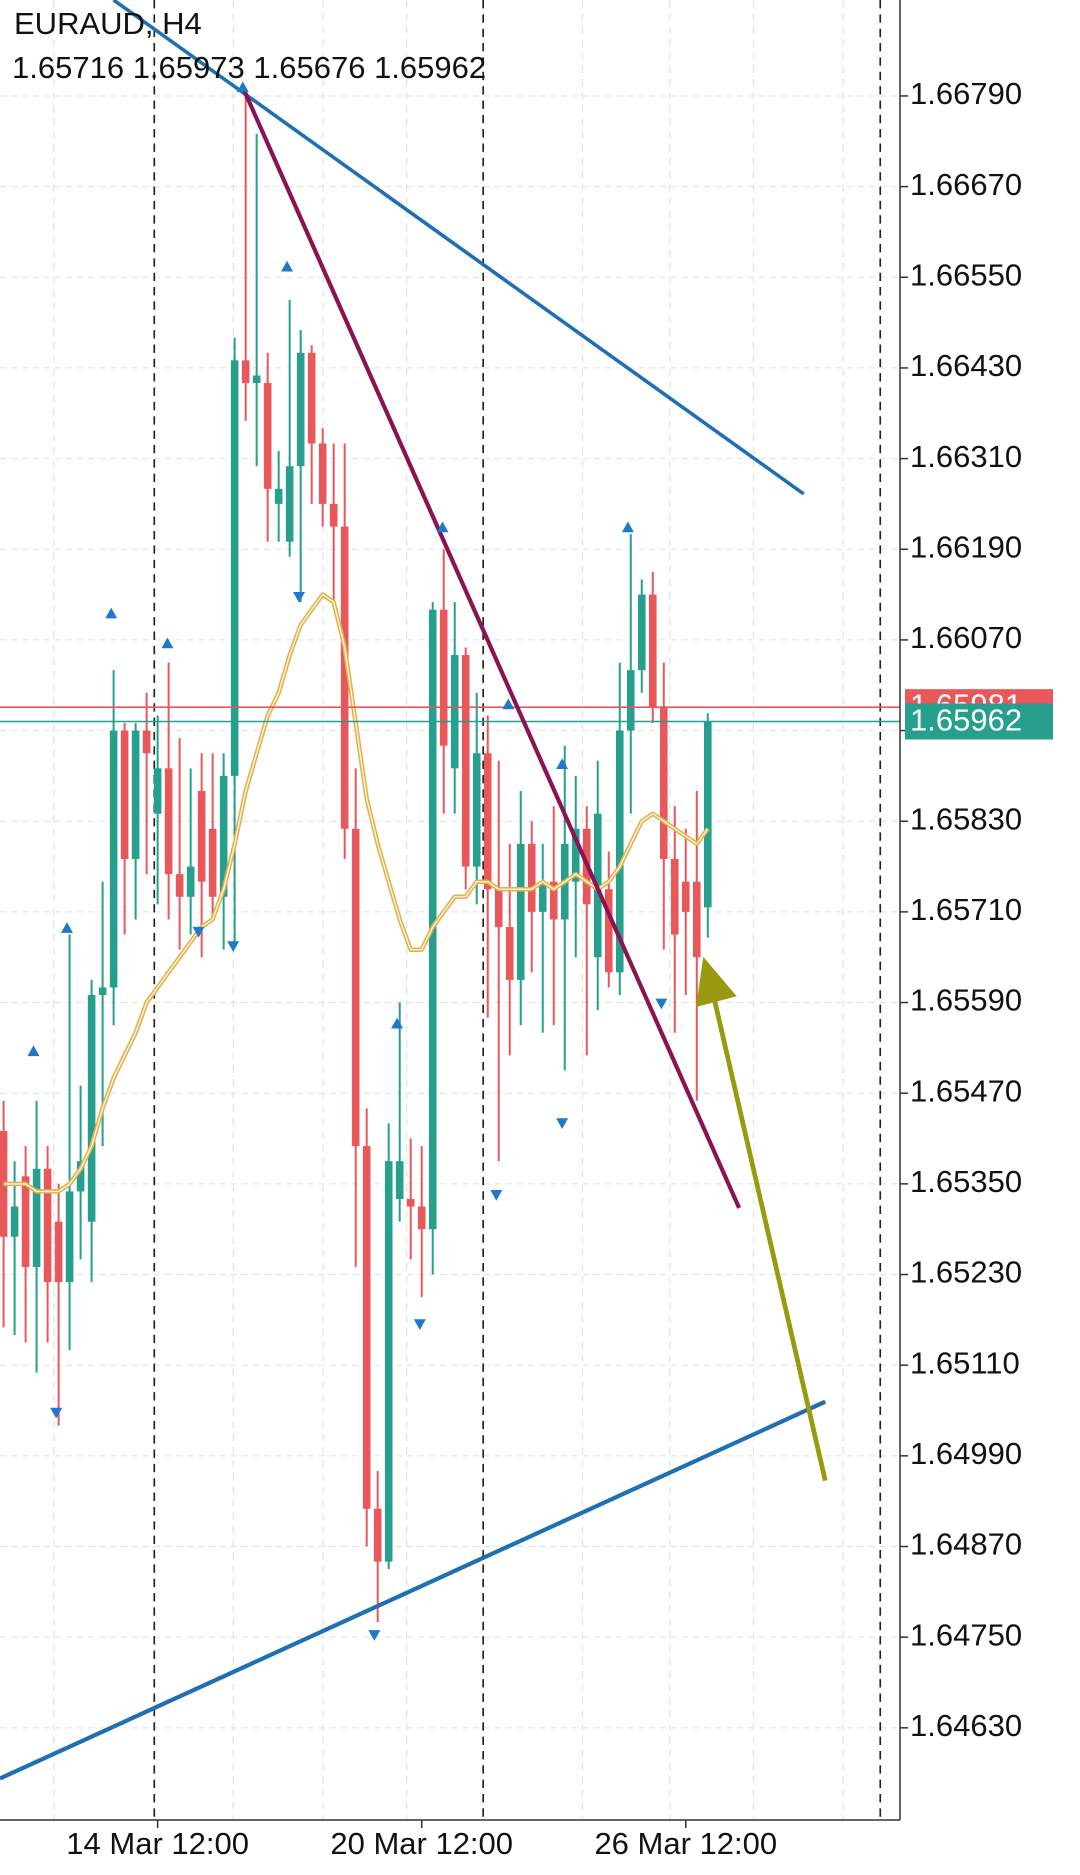  Describe the element at coordinates (430, 67) in the screenshot. I see `close-value: 1.65962` at that location.